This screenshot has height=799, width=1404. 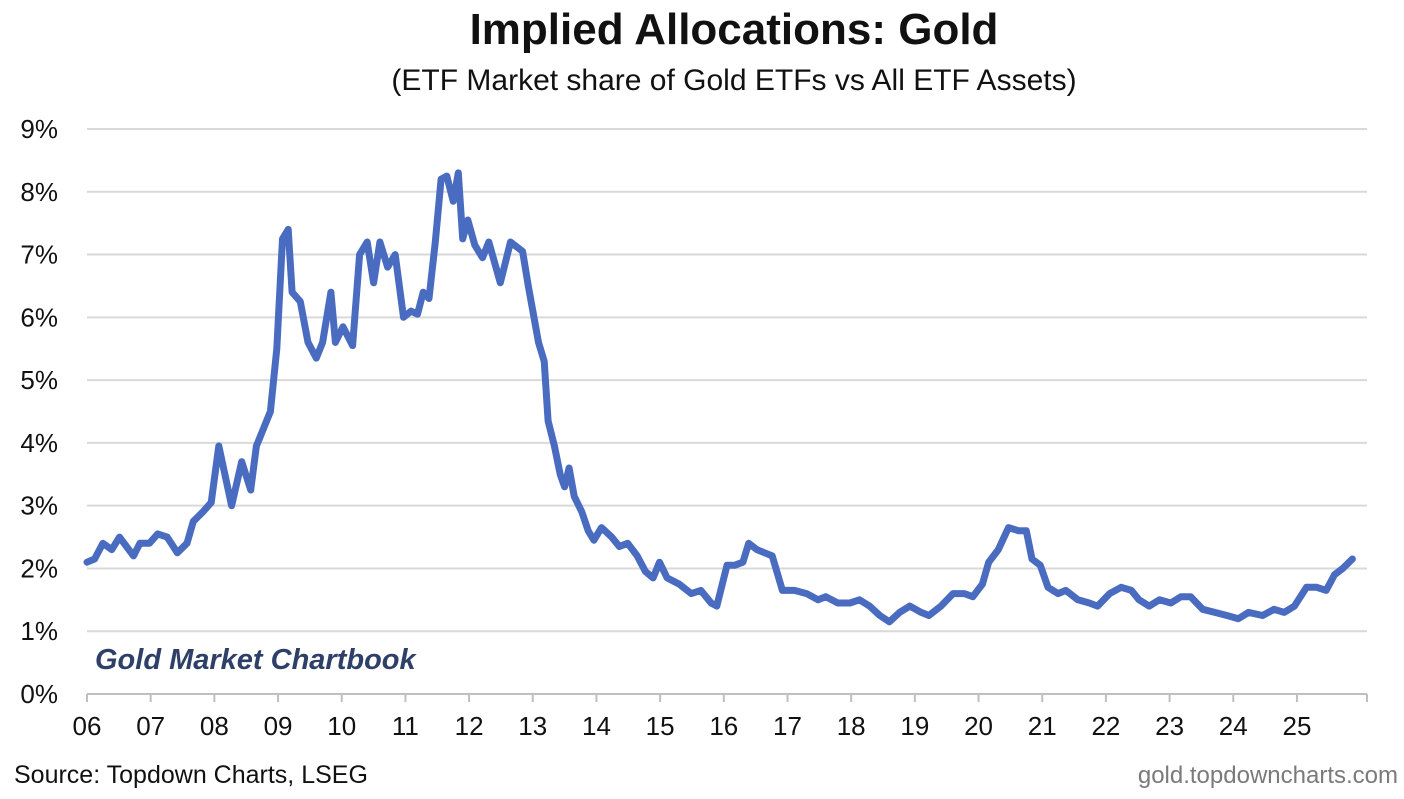 What do you see at coordinates (1169, 726) in the screenshot?
I see `x-tick-label: 23` at bounding box center [1169, 726].